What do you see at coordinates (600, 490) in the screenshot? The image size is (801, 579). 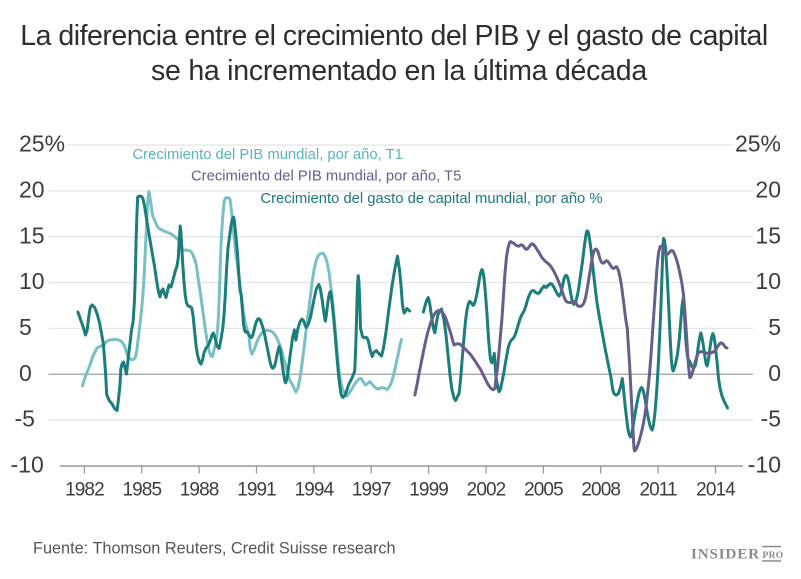 I see `svg-text: 2008` at bounding box center [600, 490].